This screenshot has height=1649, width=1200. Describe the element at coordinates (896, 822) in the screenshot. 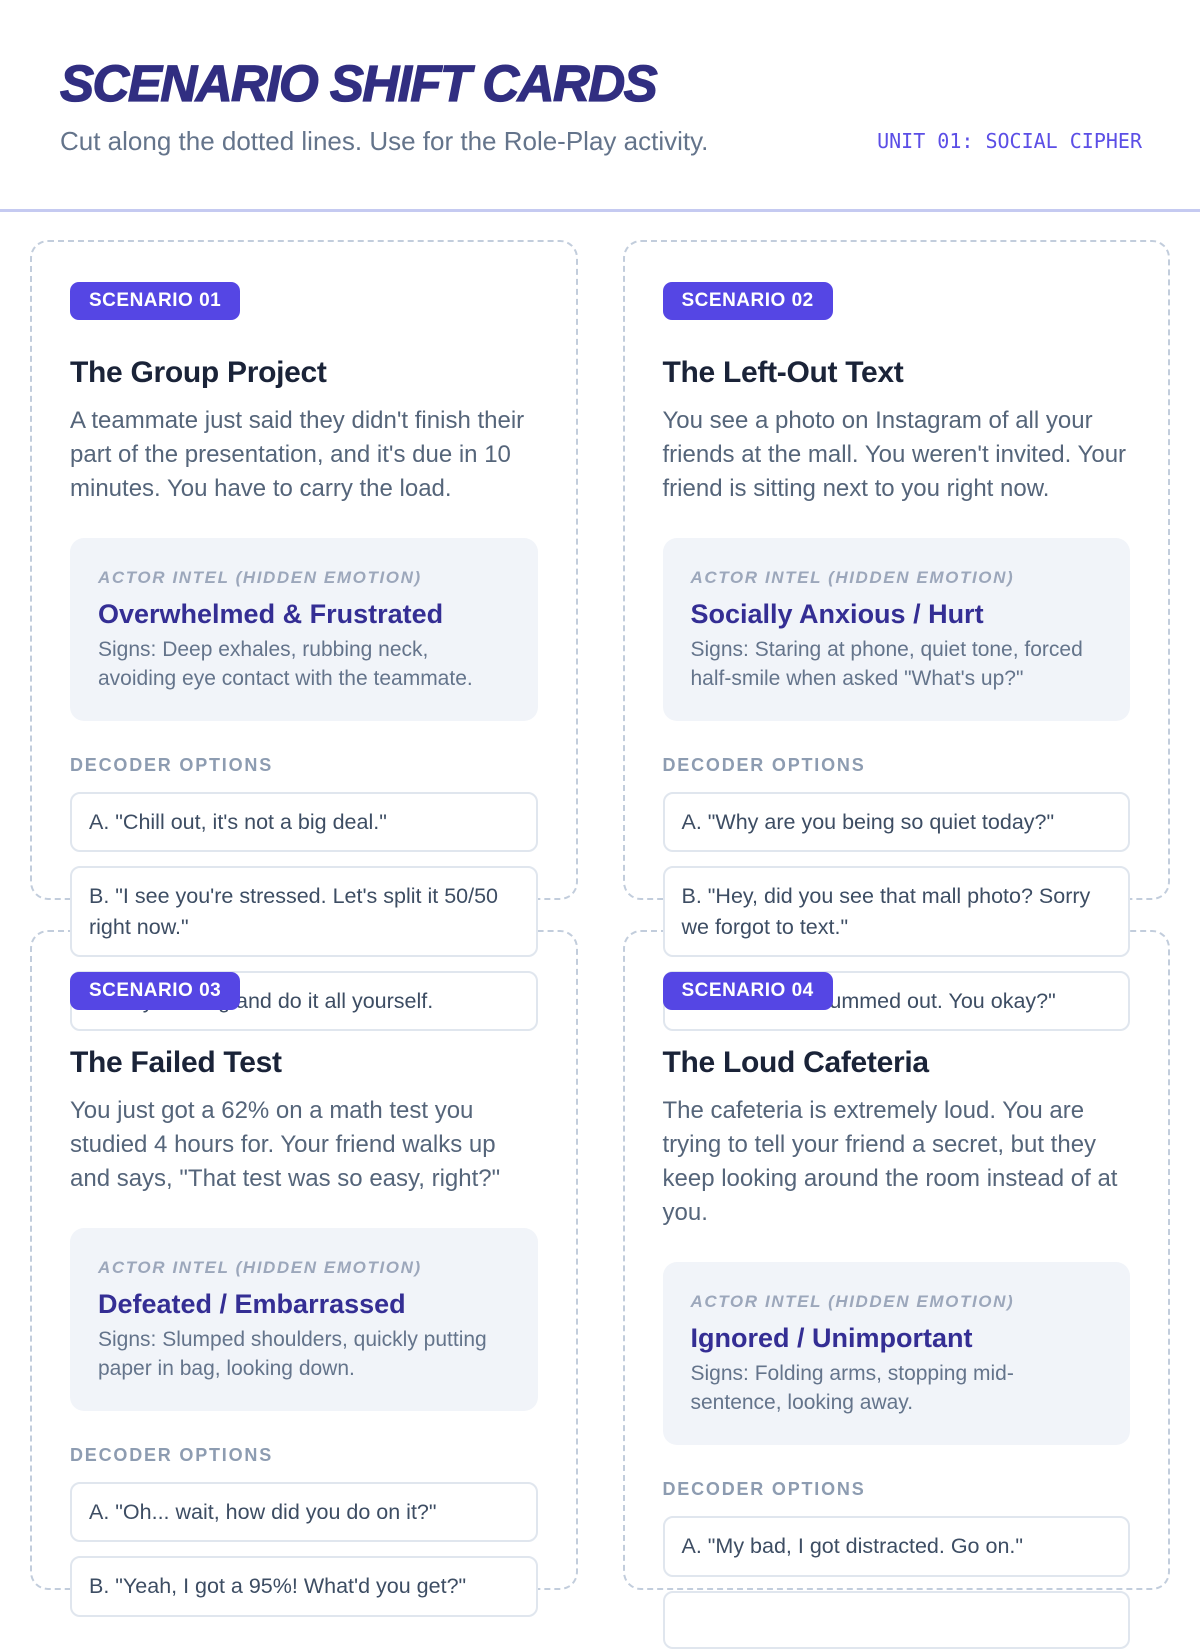

I see `decoder-option-a: A. "Why are you being so quiet today?"` at that location.